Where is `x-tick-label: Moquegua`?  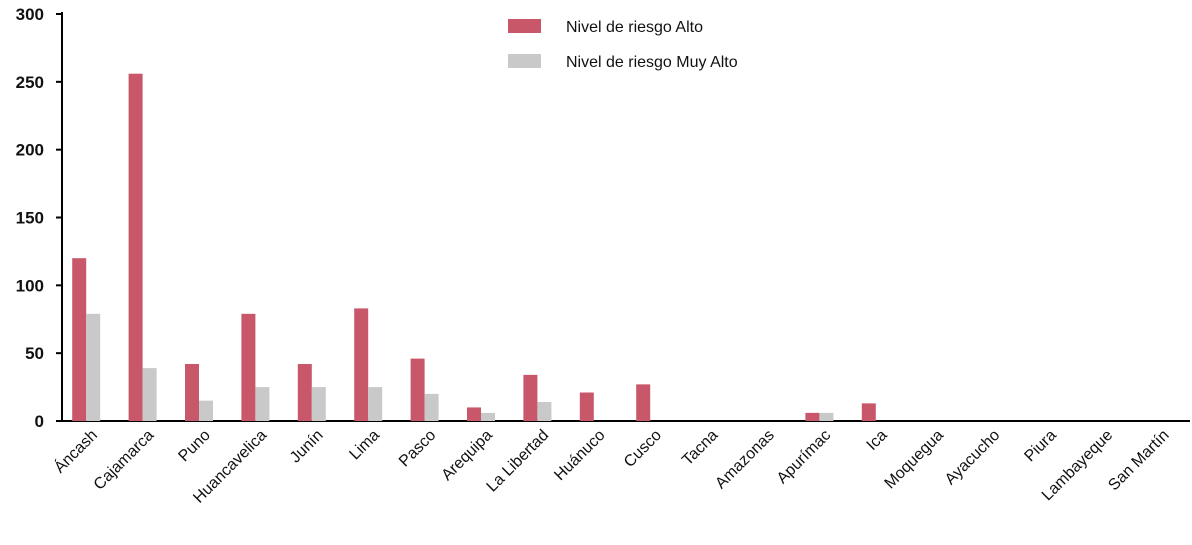 x-tick-label: Moquegua is located at coordinates (915, 460).